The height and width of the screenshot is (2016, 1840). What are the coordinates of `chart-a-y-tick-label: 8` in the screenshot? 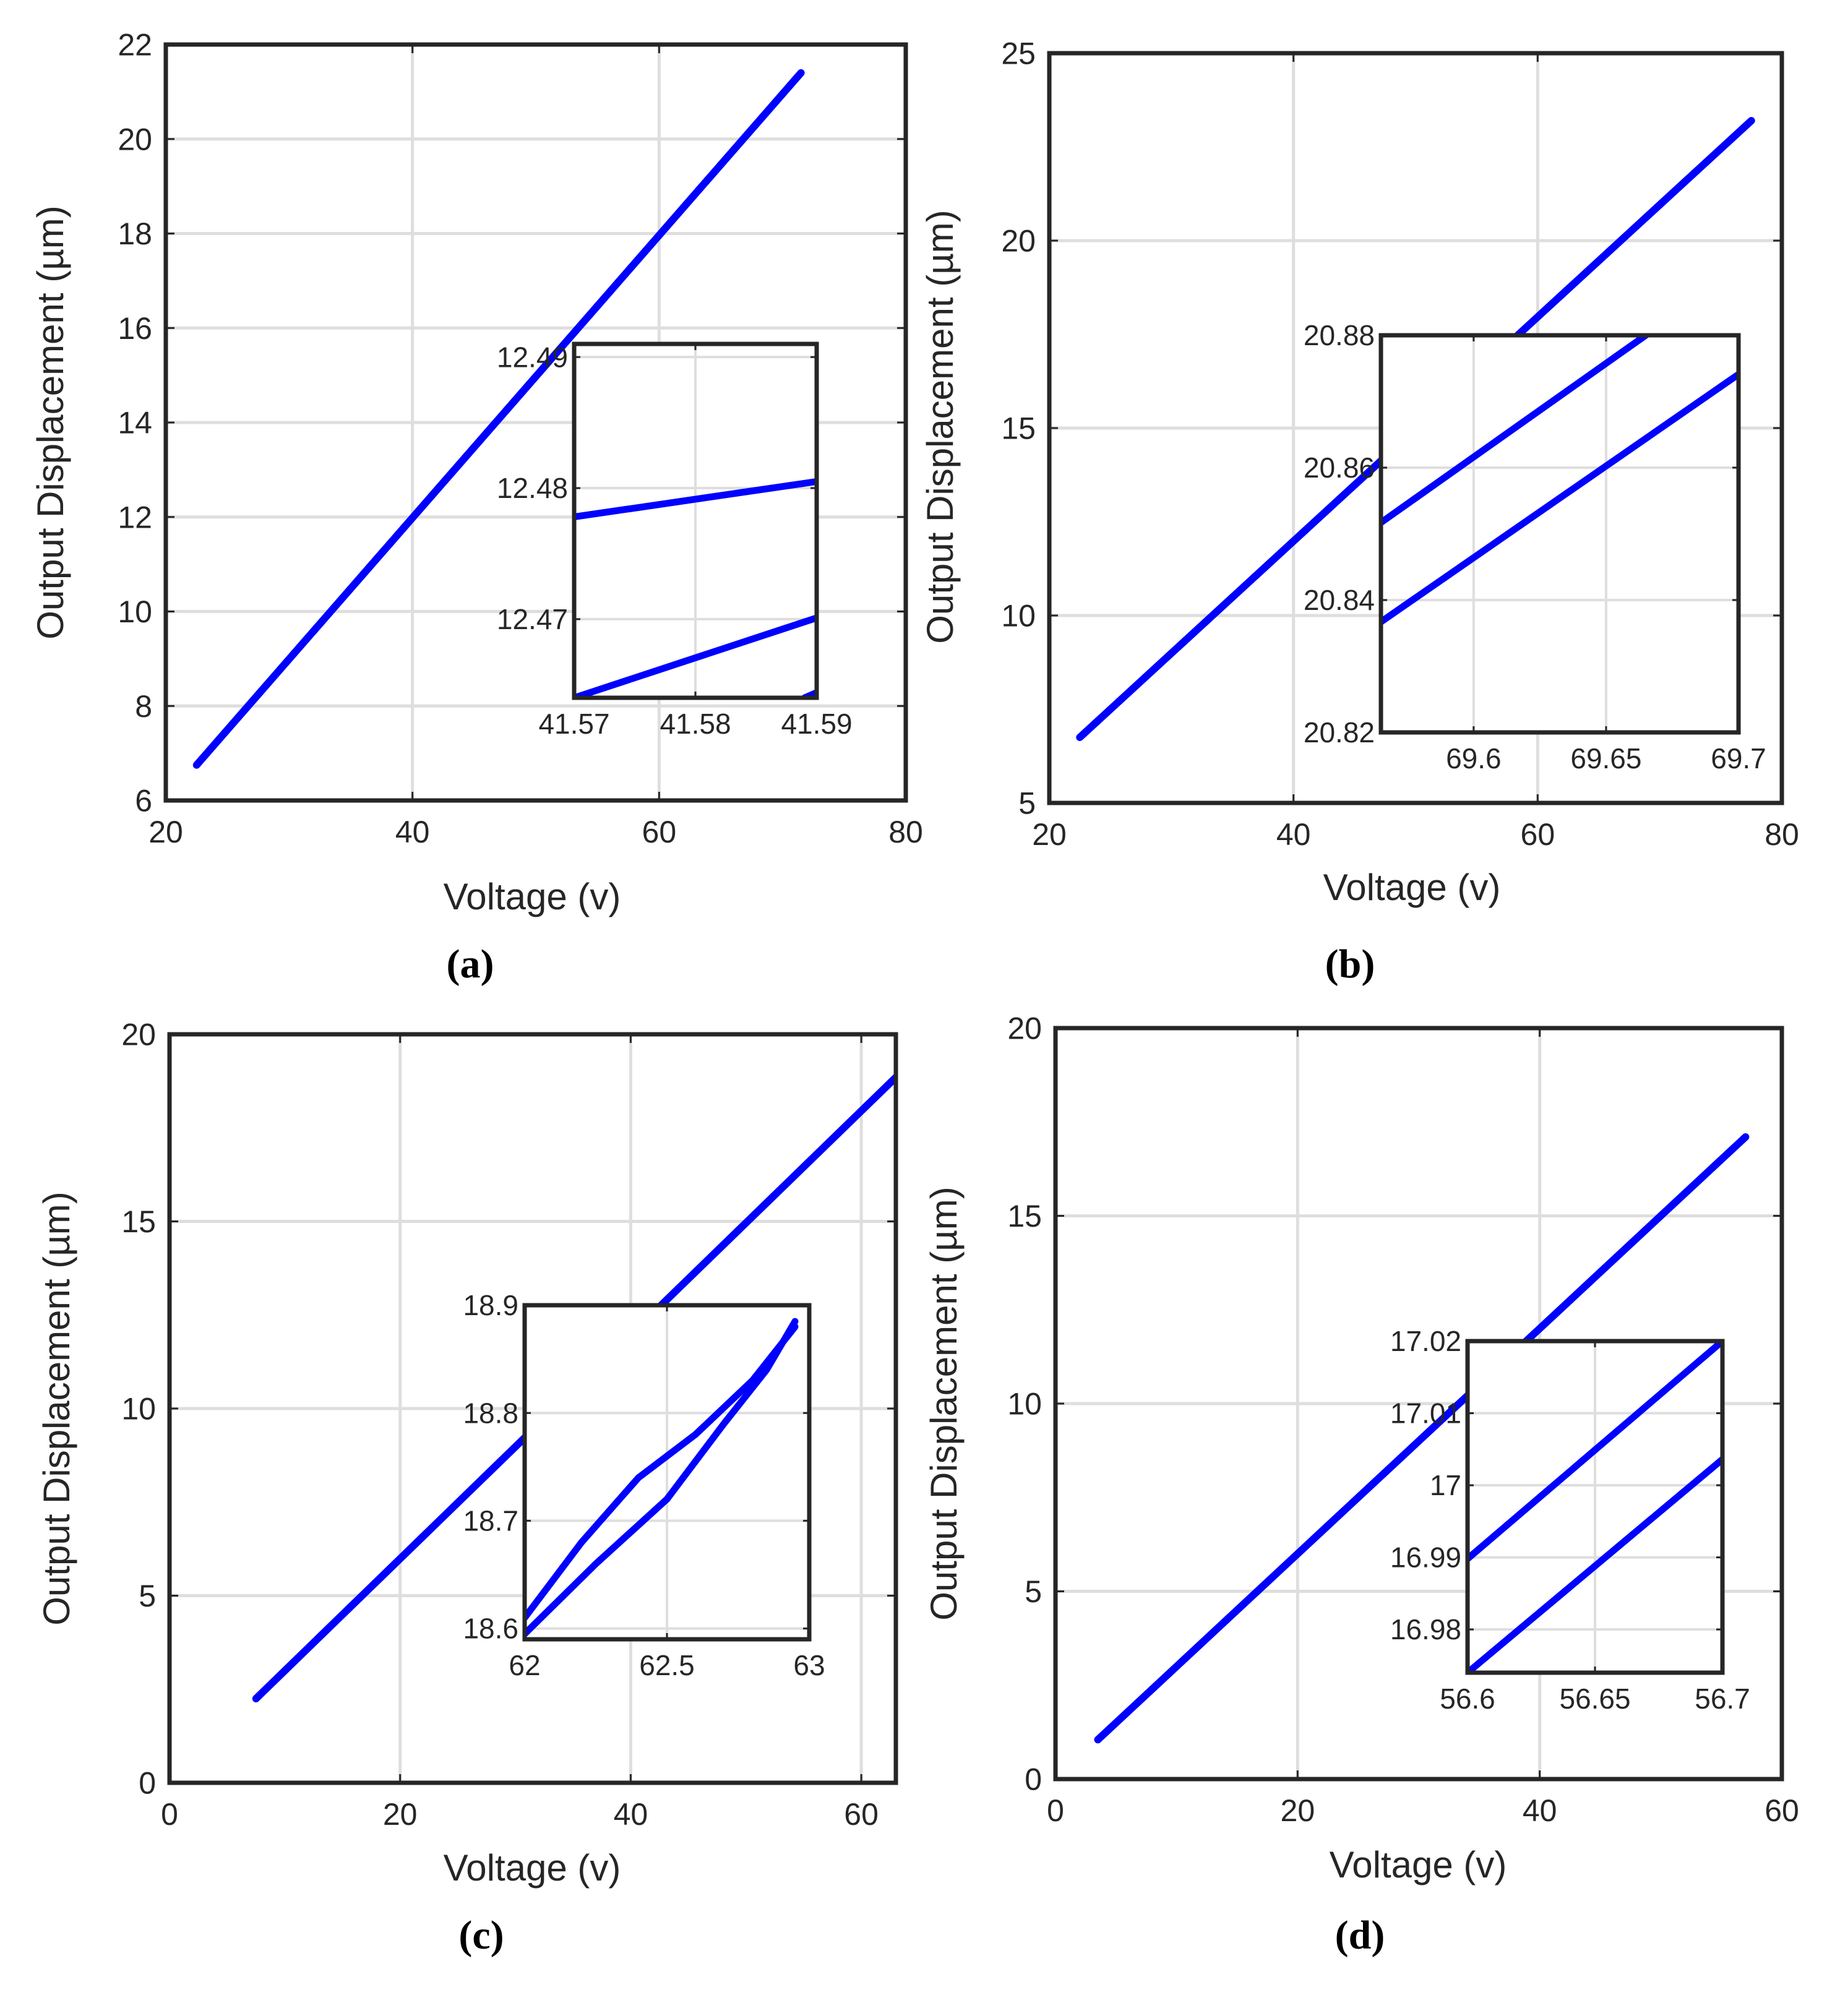 It's located at (143, 706).